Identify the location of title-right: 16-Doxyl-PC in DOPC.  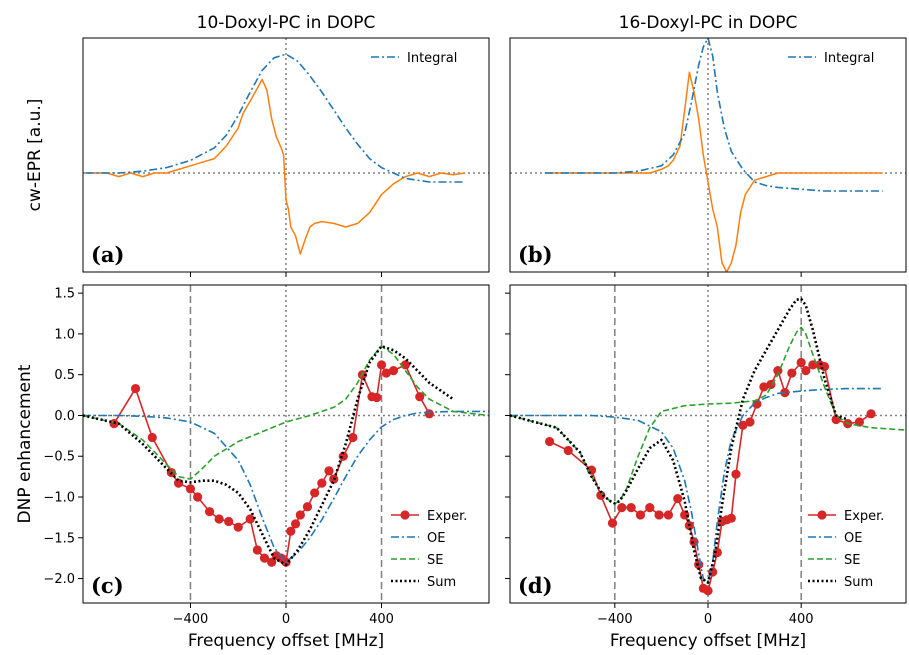
(708, 23).